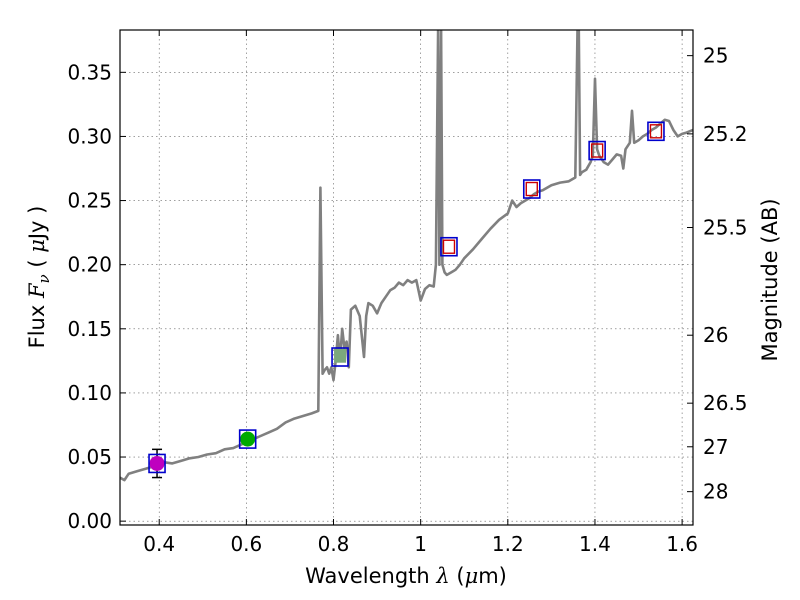 Image resolution: width=800 pixels, height=600 pixels. Describe the element at coordinates (682, 544) in the screenshot. I see `x-tick-label: 1.6` at that location.